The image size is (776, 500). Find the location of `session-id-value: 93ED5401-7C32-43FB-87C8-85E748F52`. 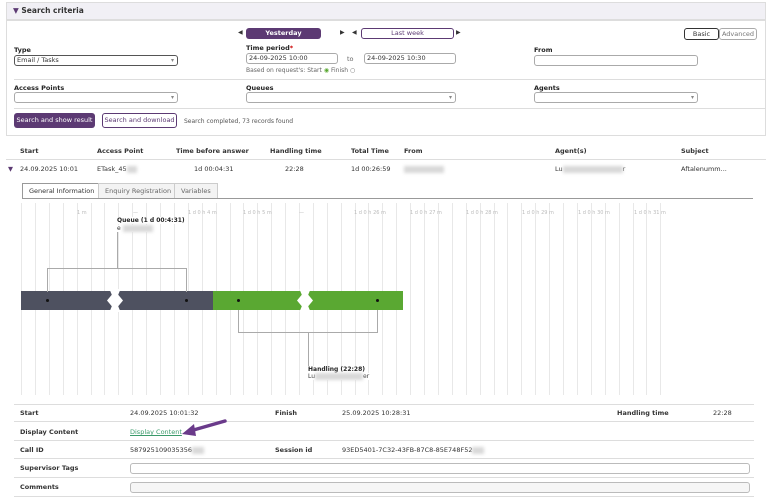

session-id-value: 93ED5401-7C32-43FB-87C8-85E748F52 is located at coordinates (413, 450).